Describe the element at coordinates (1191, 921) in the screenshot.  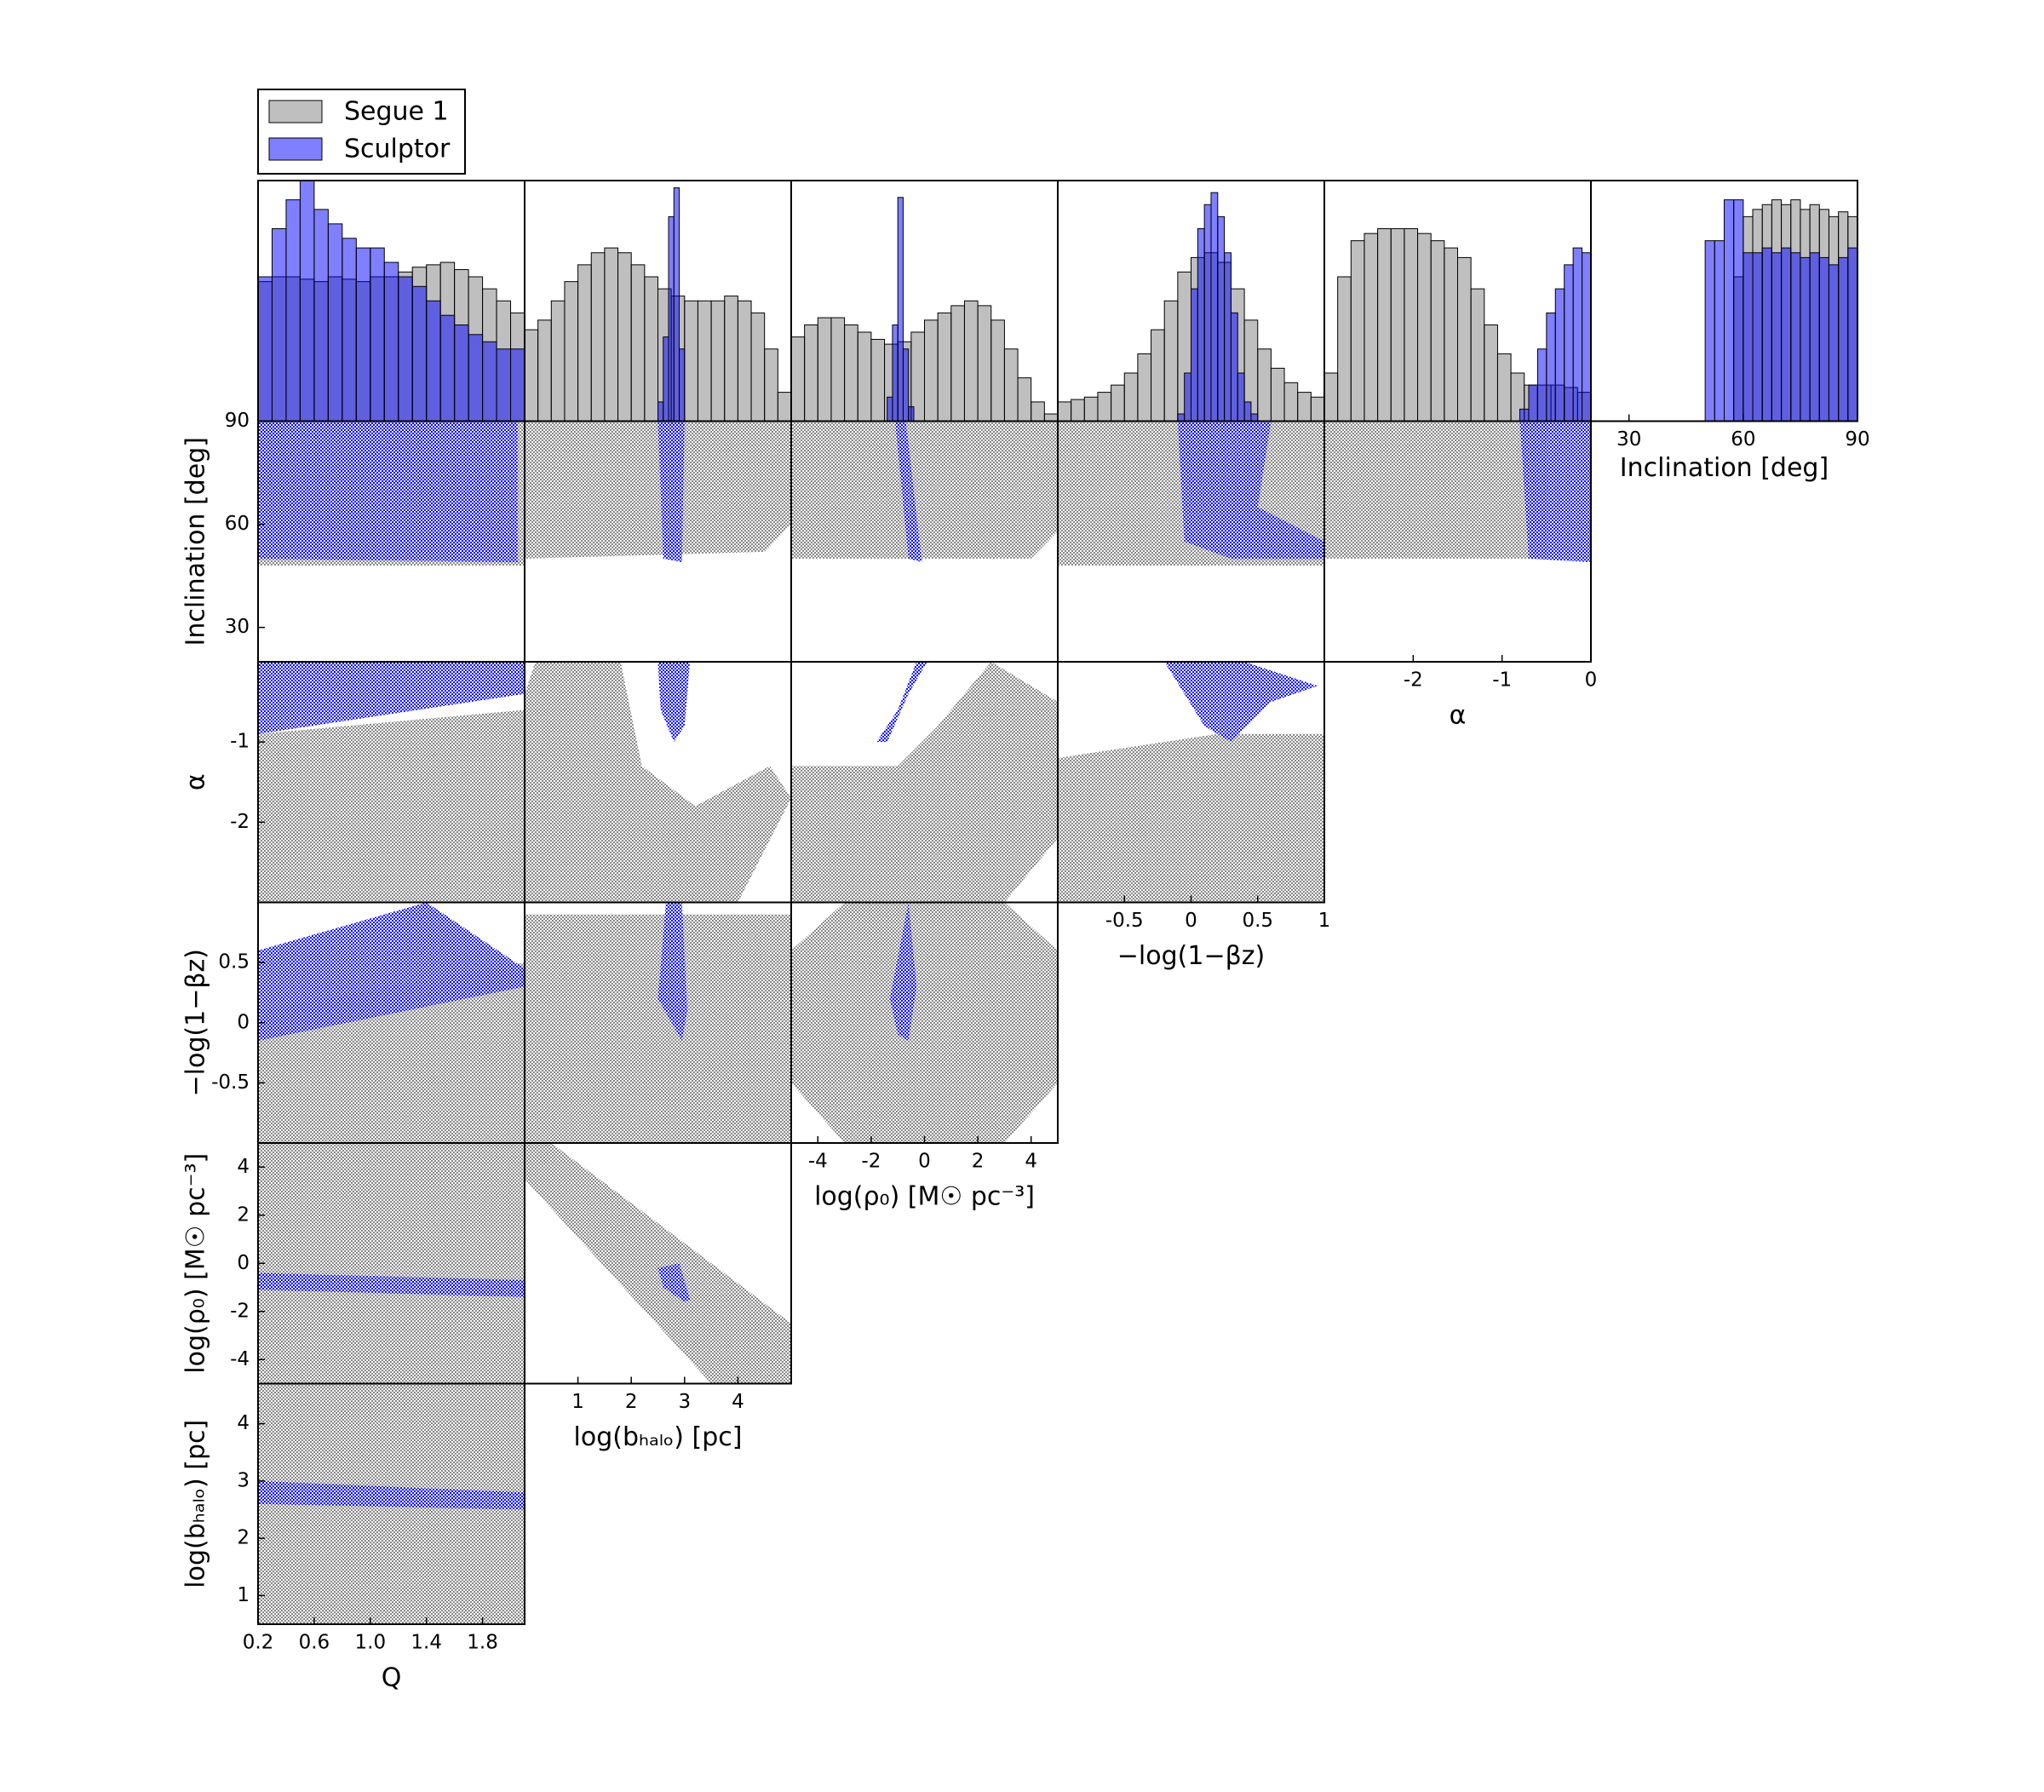
I see `x-tick-label: 0` at that location.